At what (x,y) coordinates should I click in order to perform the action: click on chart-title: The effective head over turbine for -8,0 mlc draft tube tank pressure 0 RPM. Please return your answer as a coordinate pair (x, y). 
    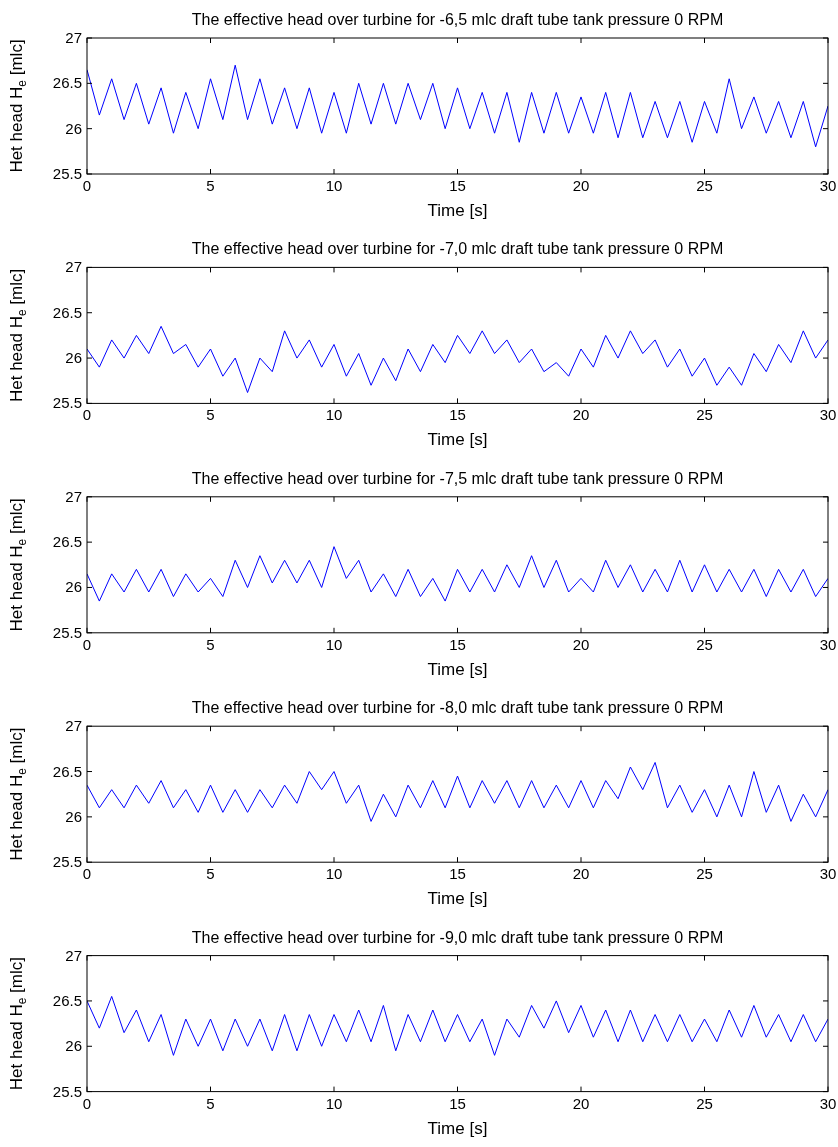
    Looking at the image, I should click on (457, 708).